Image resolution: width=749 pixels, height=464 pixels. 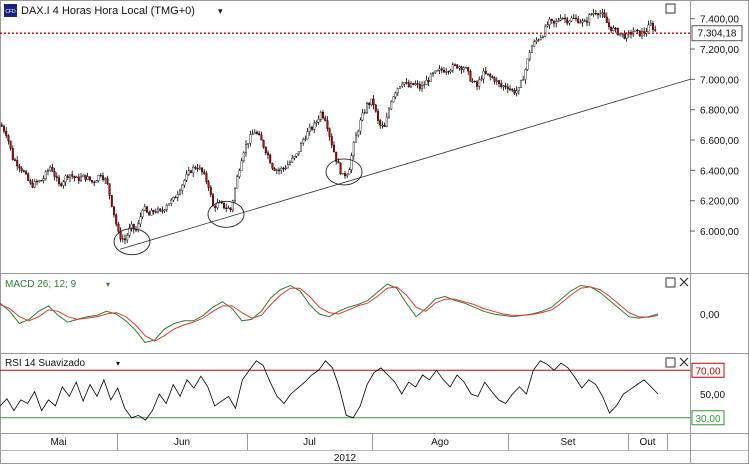 What do you see at coordinates (226, 214) in the screenshot?
I see `highlight-circle` at bounding box center [226, 214].